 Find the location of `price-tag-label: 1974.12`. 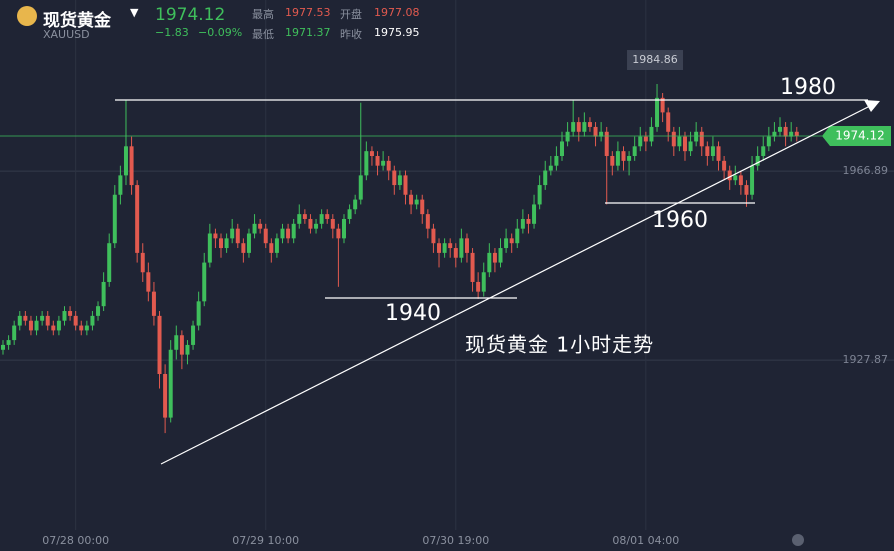

price-tag-label: 1974.12 is located at coordinates (860, 136).